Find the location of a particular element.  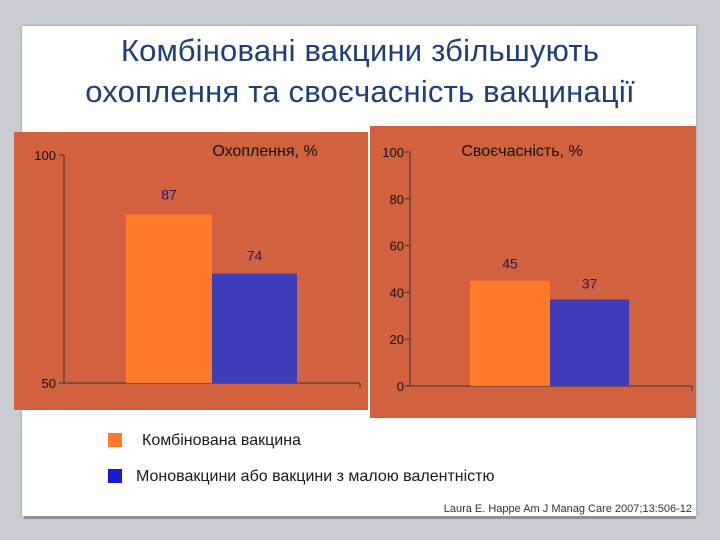

timeliness-data-label-mono: 37 is located at coordinates (590, 283).